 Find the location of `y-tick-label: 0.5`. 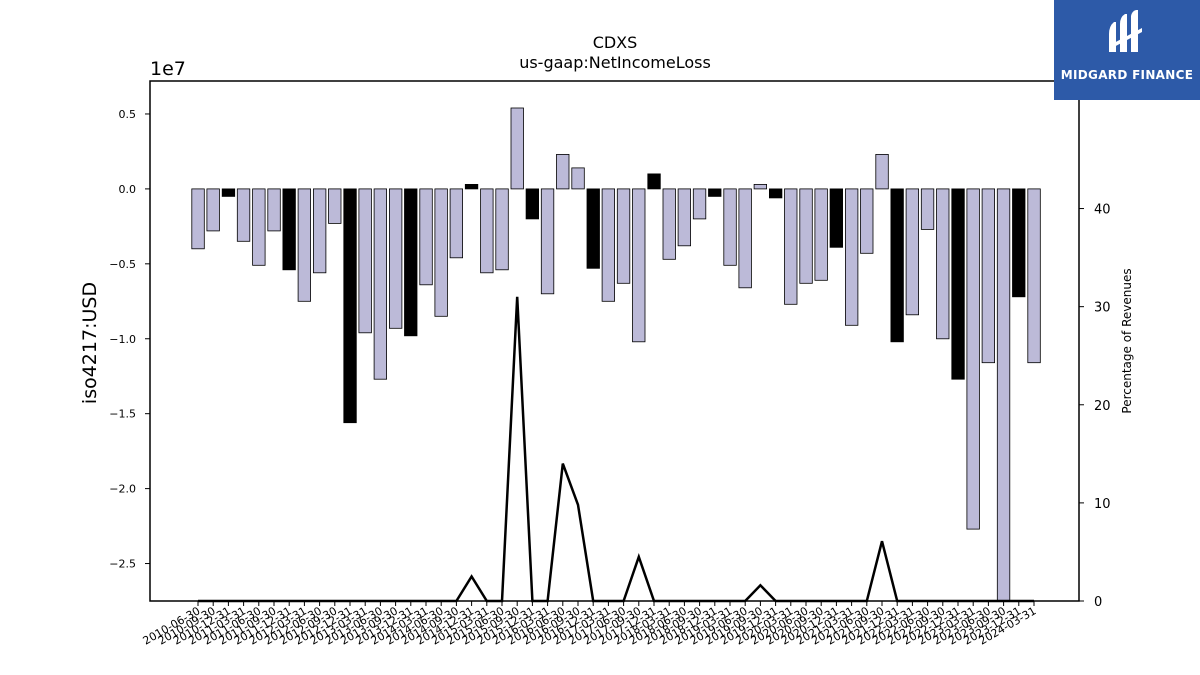

y-tick-label: 0.5 is located at coordinates (128, 114).